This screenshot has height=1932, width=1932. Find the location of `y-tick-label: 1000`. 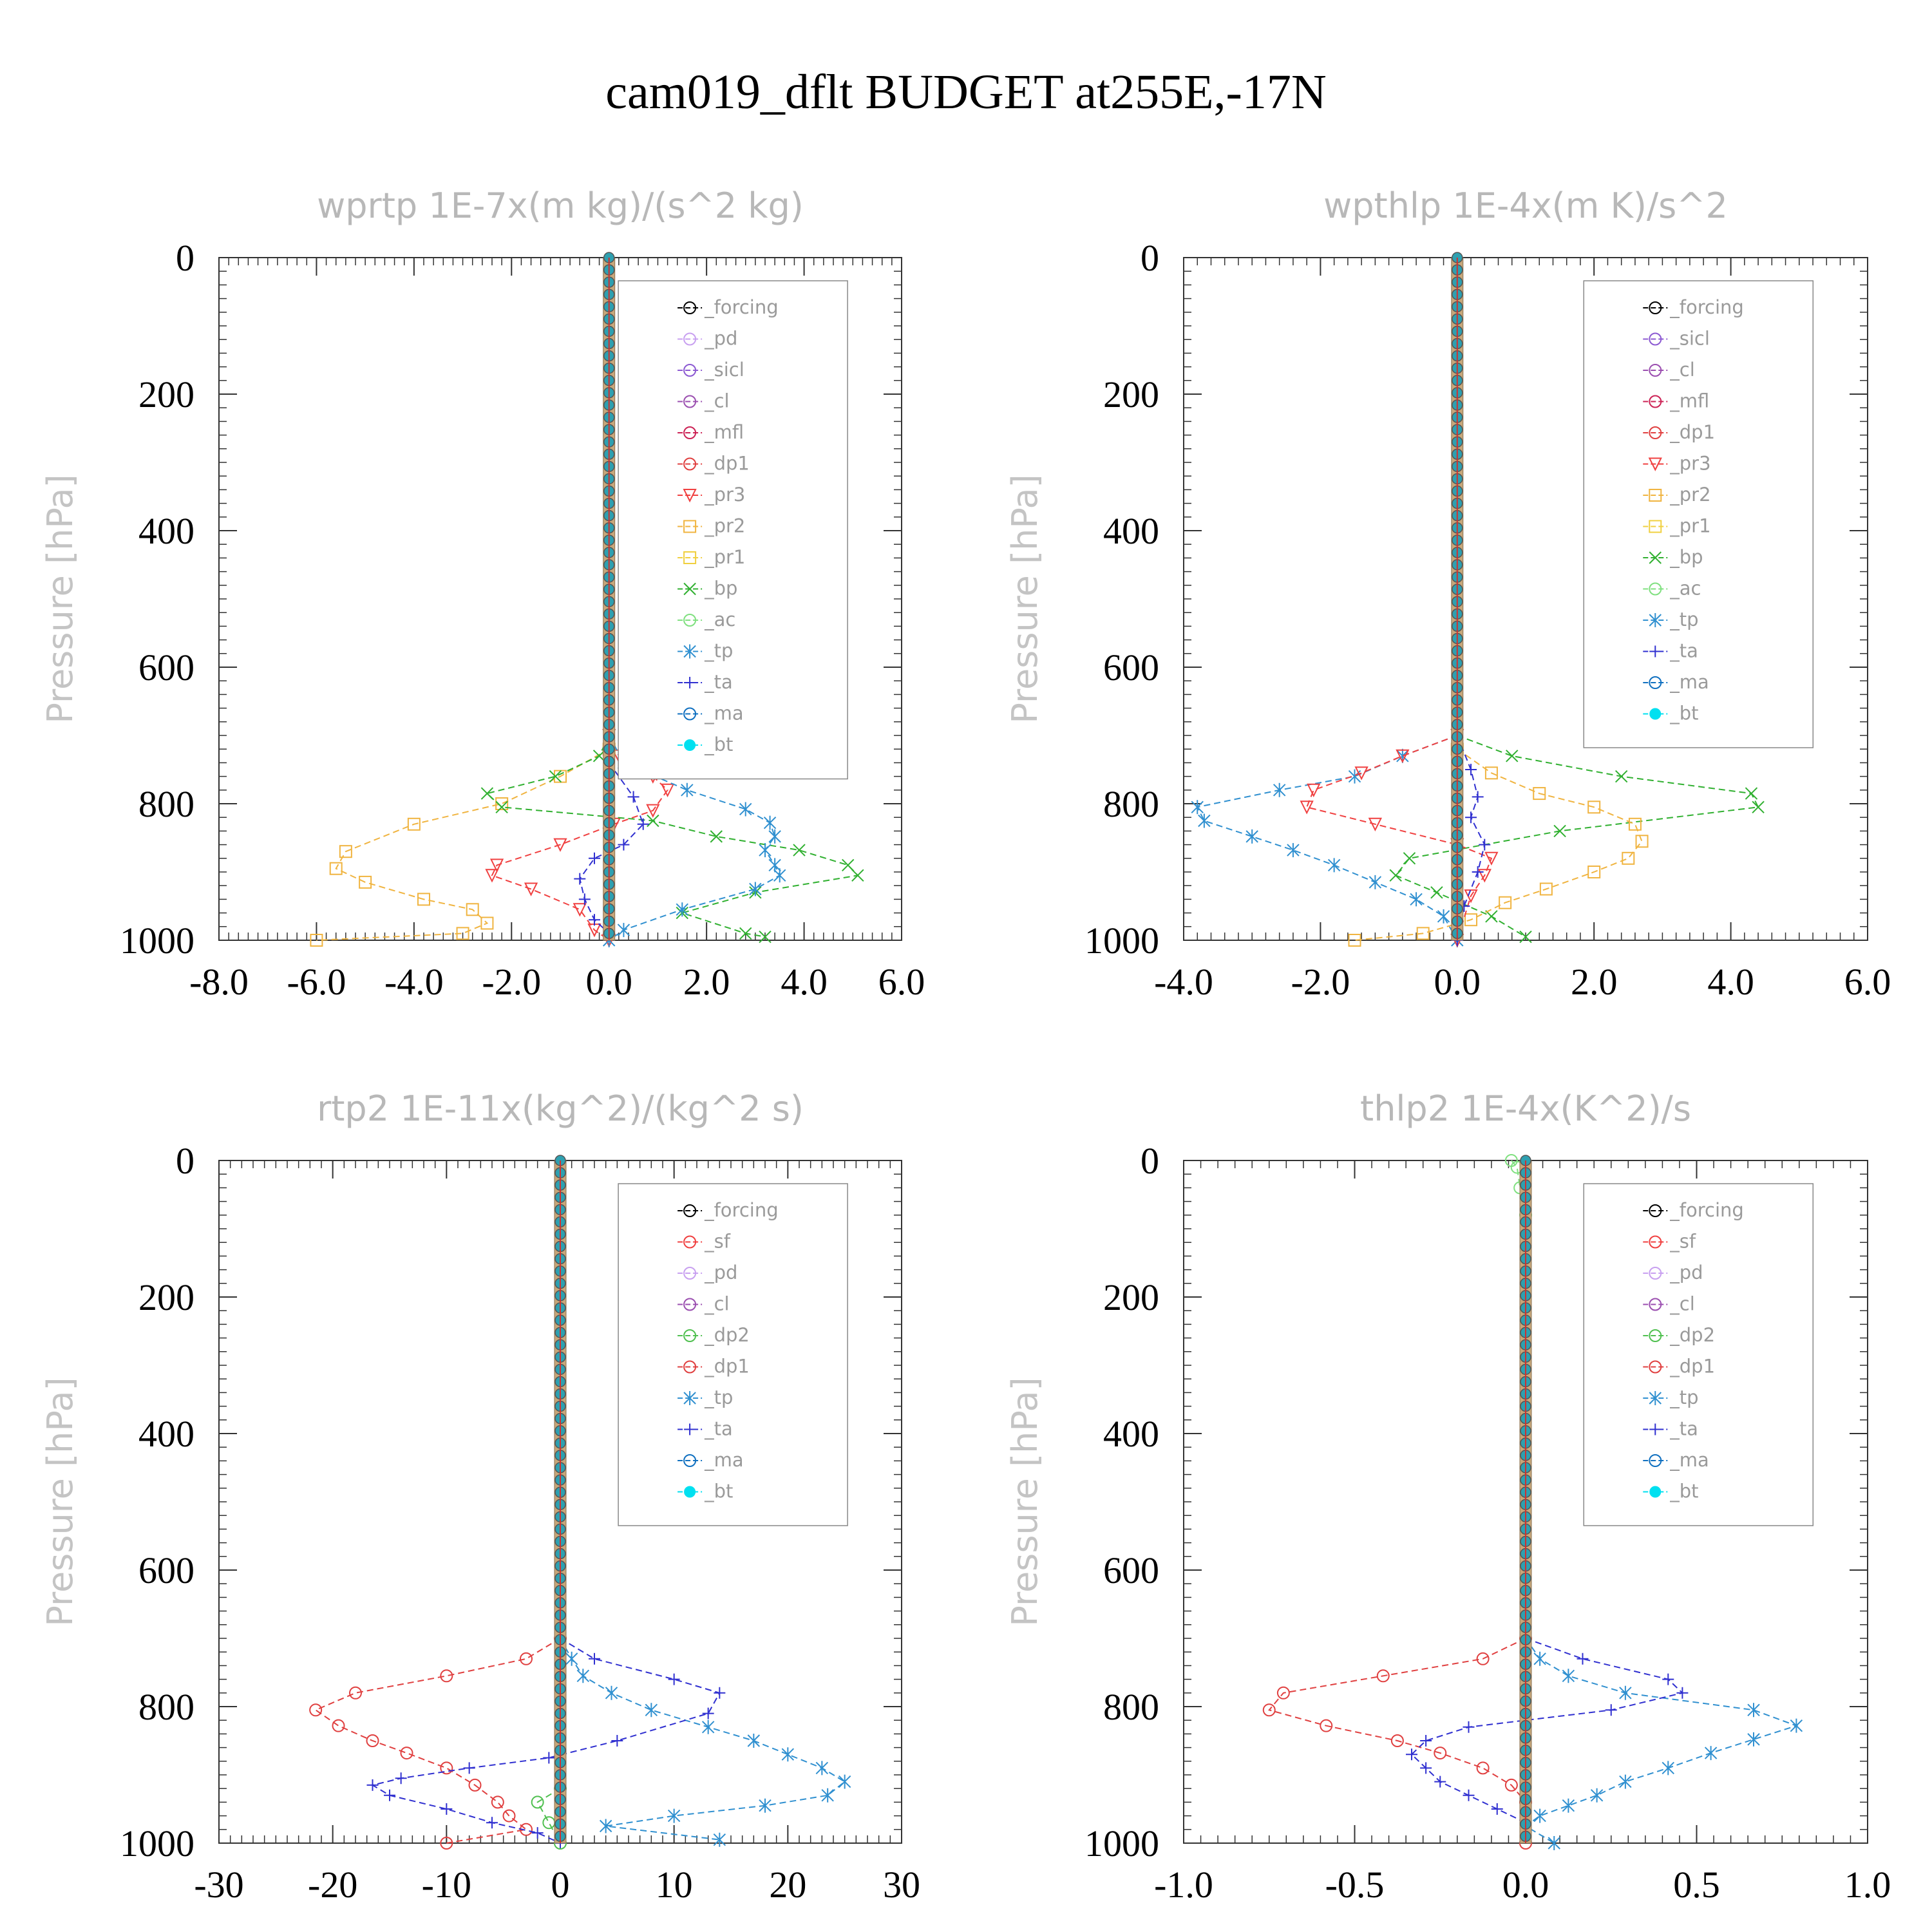

y-tick-label: 1000 is located at coordinates (157, 941).